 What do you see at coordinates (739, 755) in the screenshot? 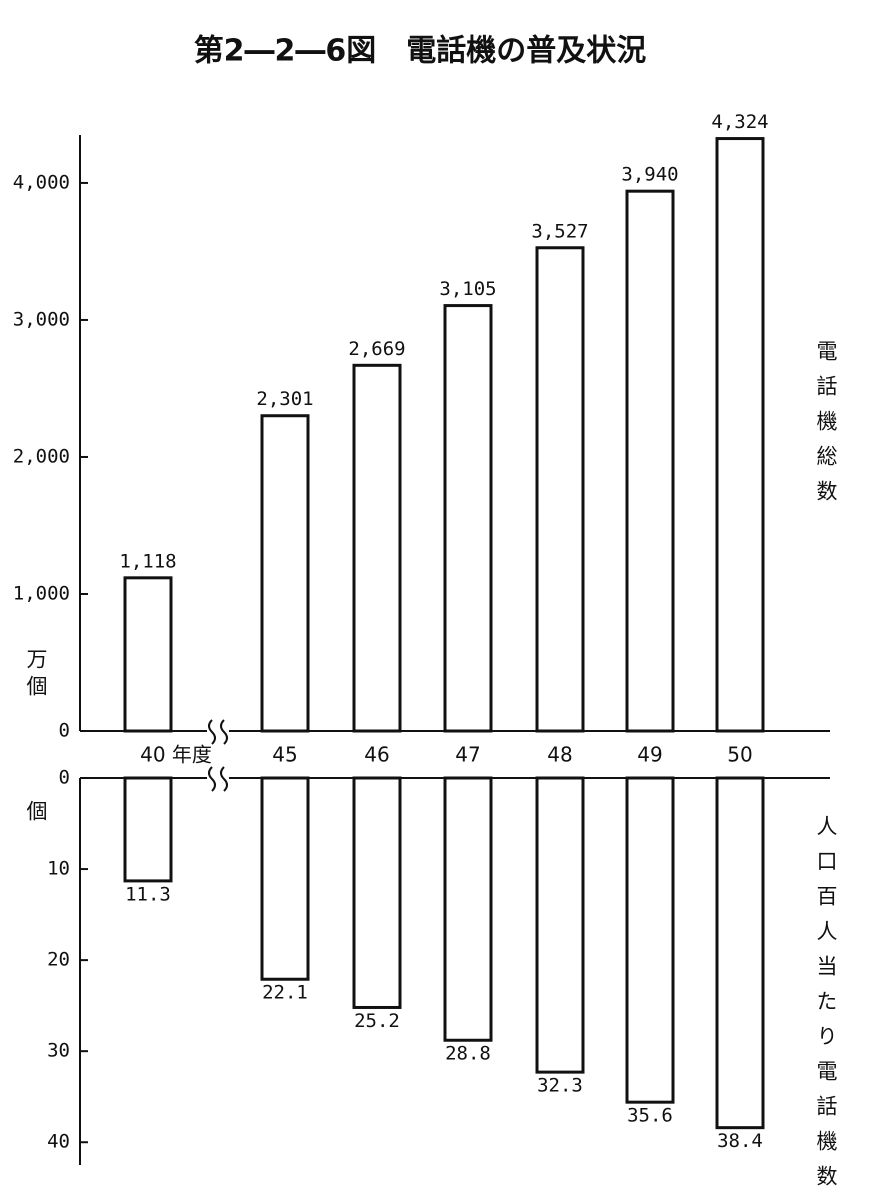
I see `x-tick-label: 50` at bounding box center [739, 755].